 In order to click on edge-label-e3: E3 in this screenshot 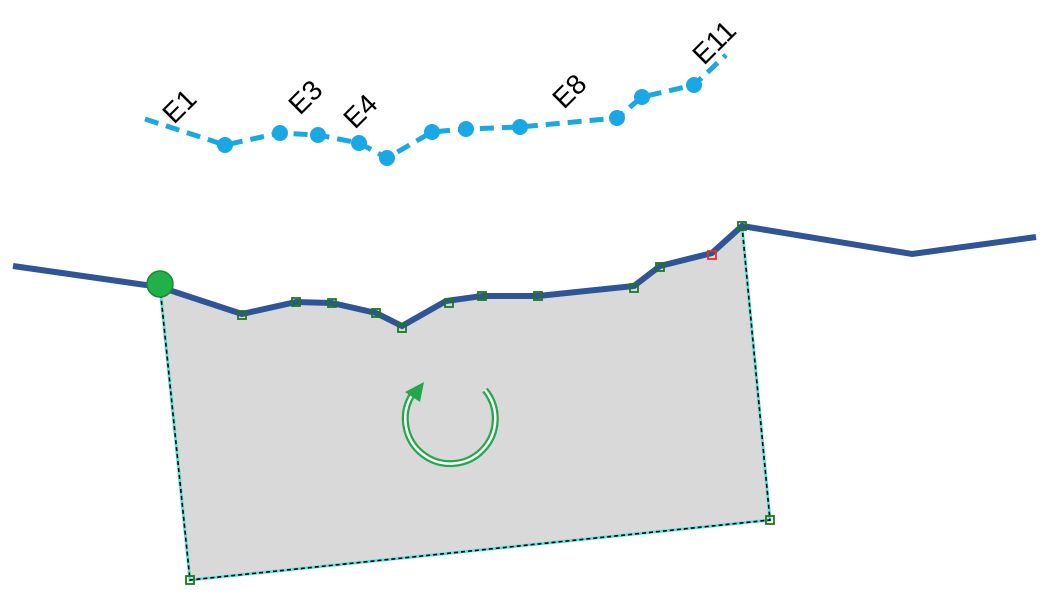, I will do `click(305, 97)`.